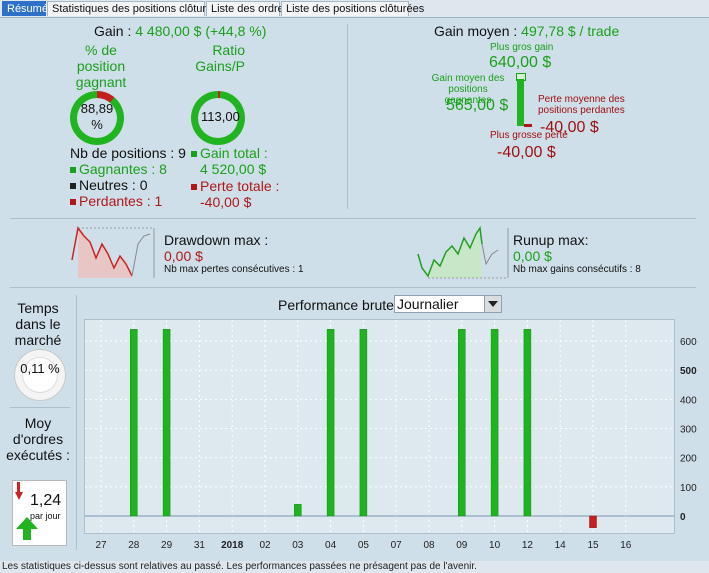 The width and height of the screenshot is (709, 573). Describe the element at coordinates (240, 186) in the screenshot. I see `total-loss-label-text: Perte totale :` at that location.